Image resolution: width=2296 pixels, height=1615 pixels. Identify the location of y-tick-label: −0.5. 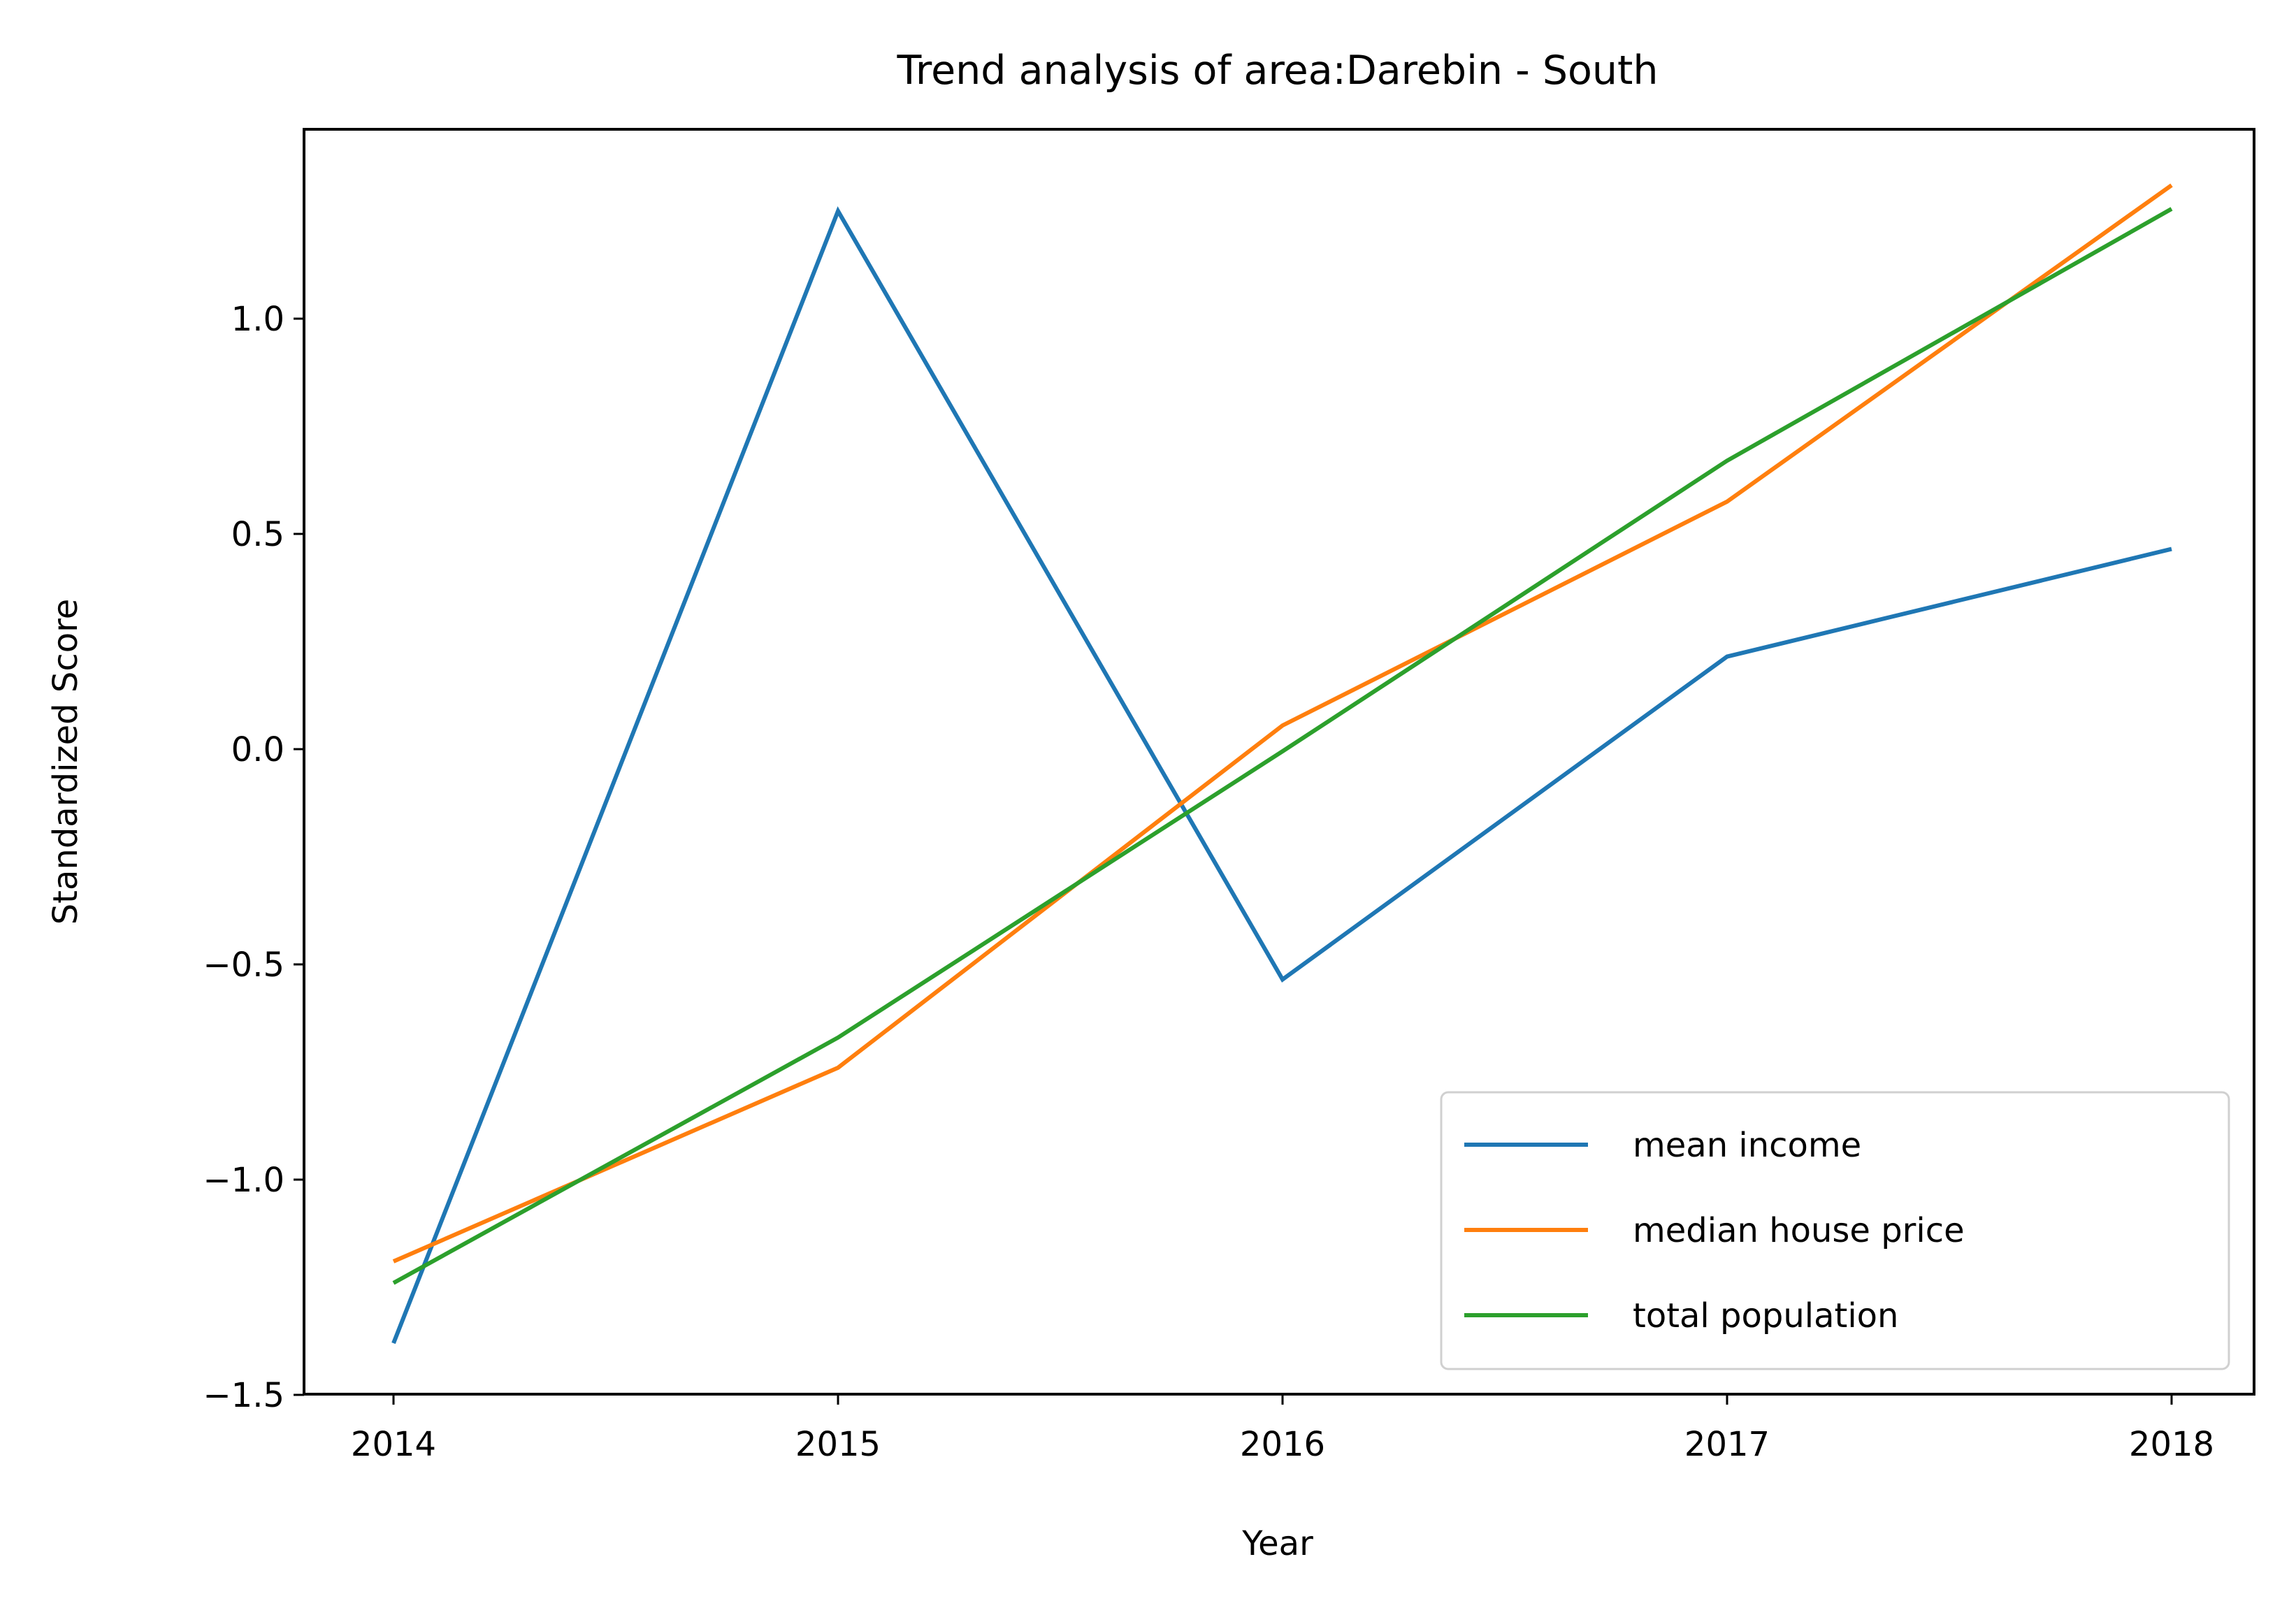
(243, 966).